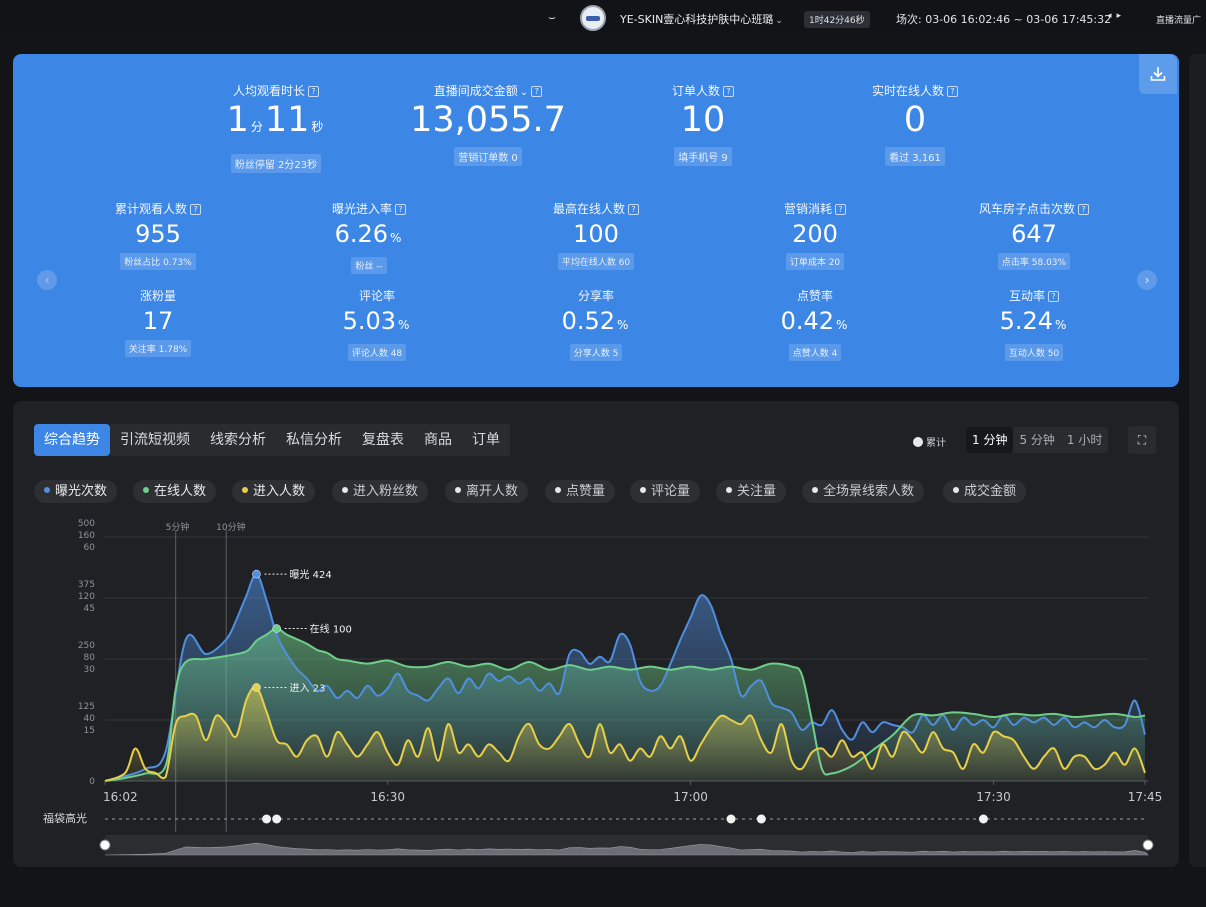  What do you see at coordinates (703, 156) in the screenshot?
I see `metric-sub: 填手机号 9` at bounding box center [703, 156].